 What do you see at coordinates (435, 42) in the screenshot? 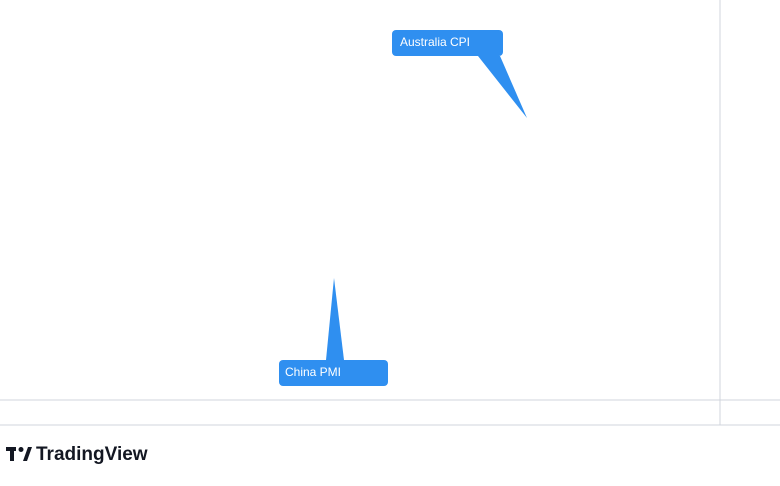
I see `callout-text: Australia CPI` at bounding box center [435, 42].